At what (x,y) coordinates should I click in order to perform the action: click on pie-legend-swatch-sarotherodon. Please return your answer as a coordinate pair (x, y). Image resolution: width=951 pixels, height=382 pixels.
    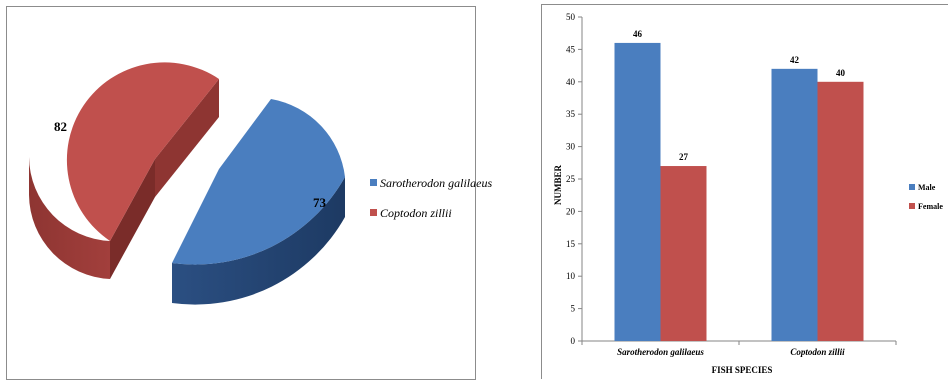
    Looking at the image, I should click on (373, 182).